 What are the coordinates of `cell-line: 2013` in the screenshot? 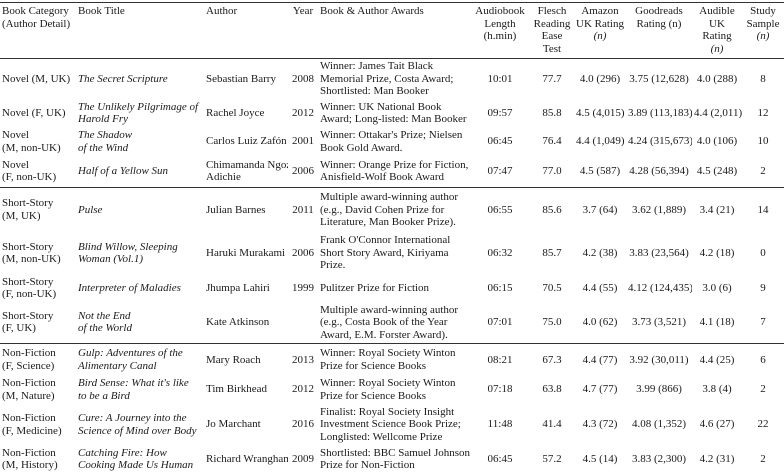 It's located at (303, 359).